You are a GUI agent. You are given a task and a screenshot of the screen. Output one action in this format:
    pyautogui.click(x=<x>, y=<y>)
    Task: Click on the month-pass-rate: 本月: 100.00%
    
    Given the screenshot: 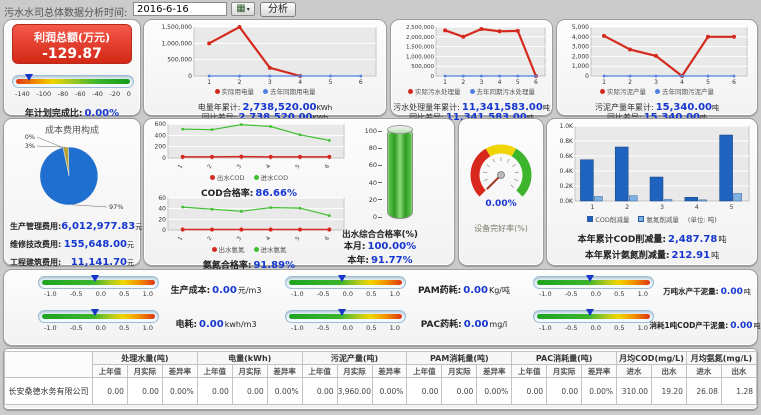 What is the action you would take?
    pyautogui.click(x=380, y=246)
    